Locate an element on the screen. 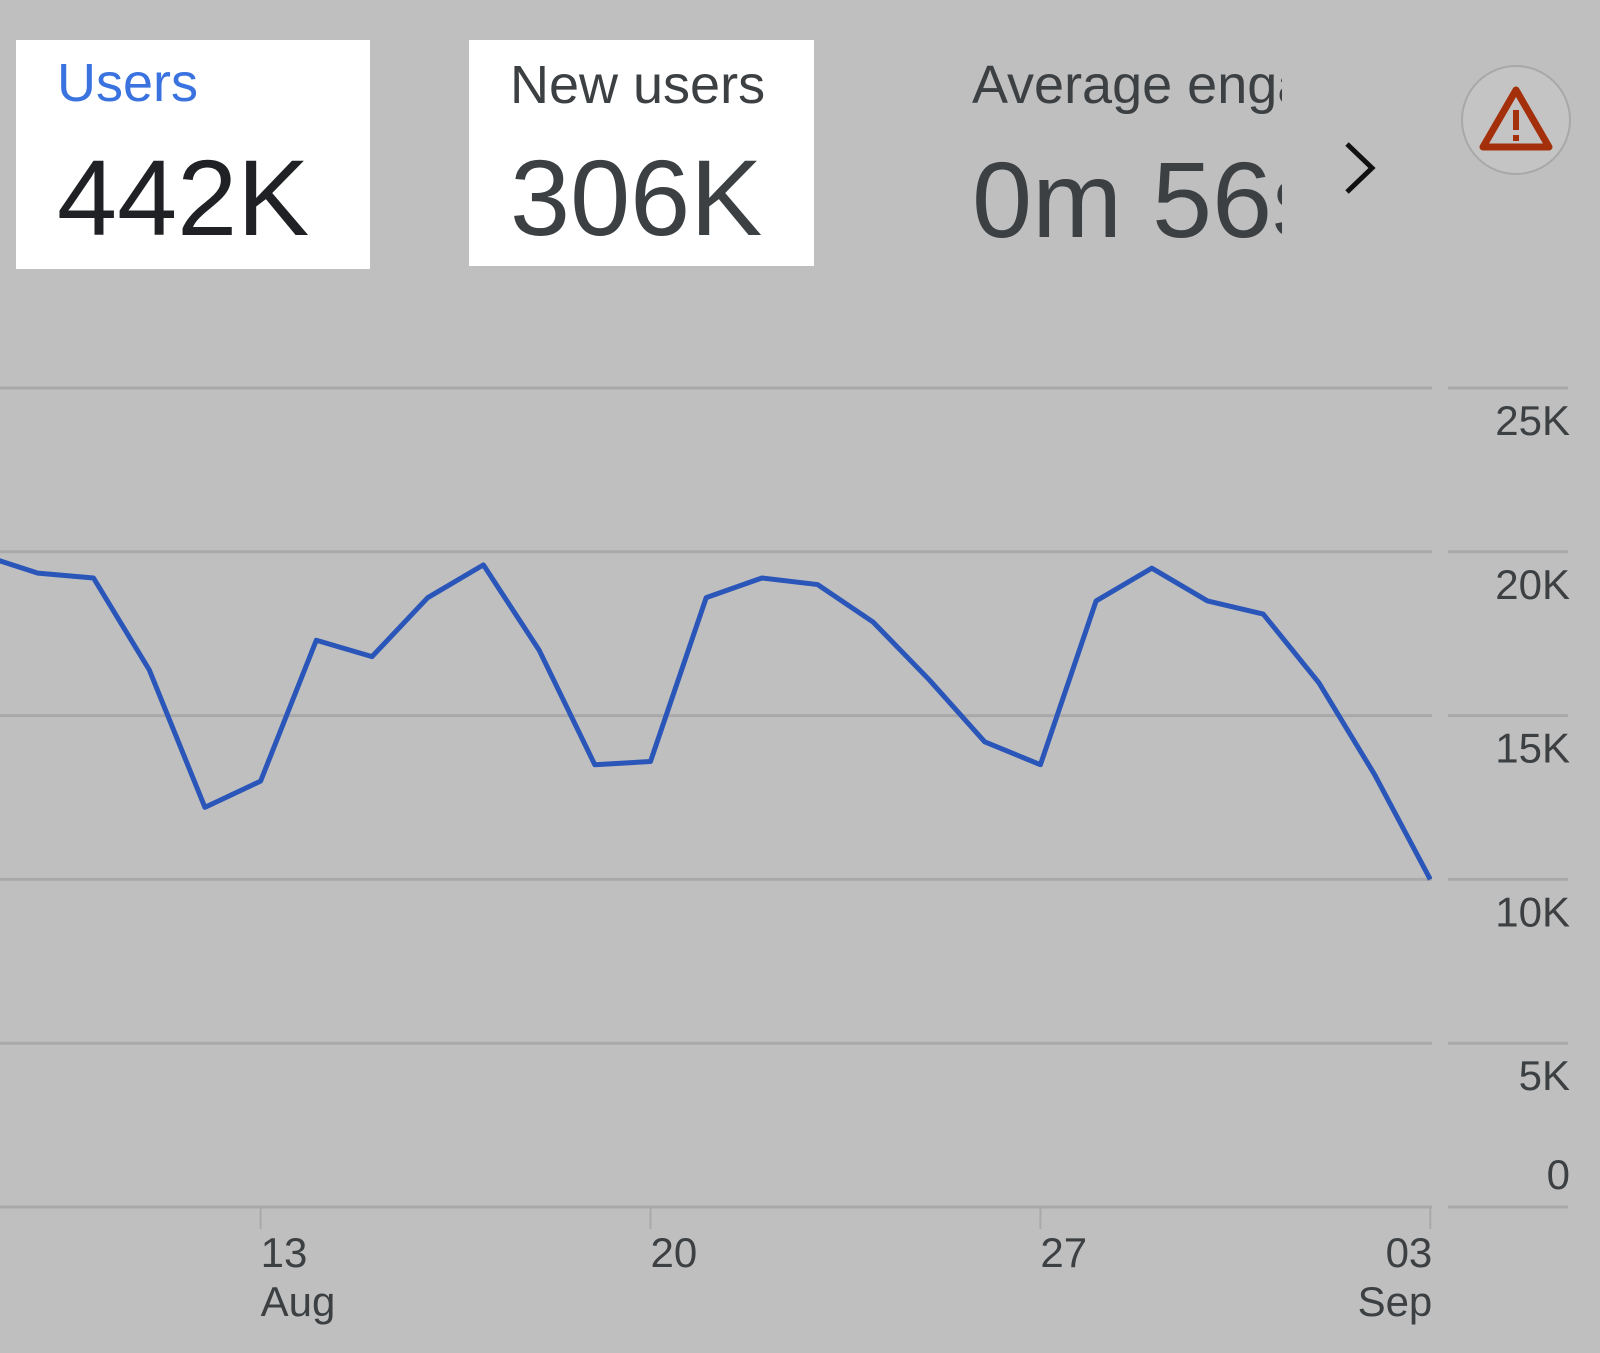 The image size is (1600, 1353). new-users-value: 306K is located at coordinates (636, 197).